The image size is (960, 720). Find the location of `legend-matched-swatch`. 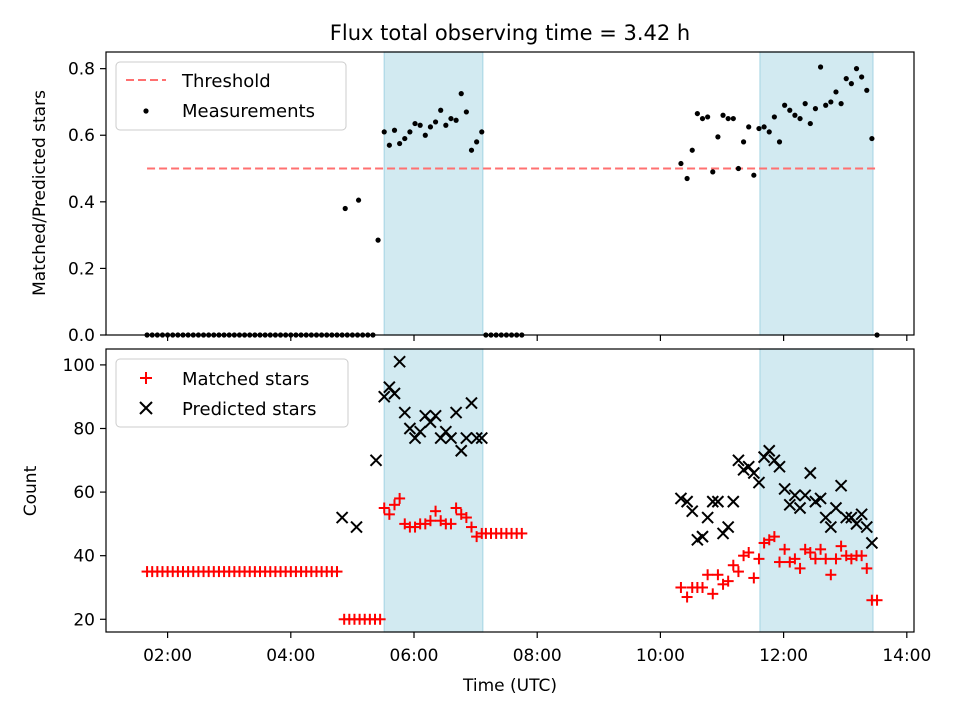

legend-matched-swatch is located at coordinates (146, 378).